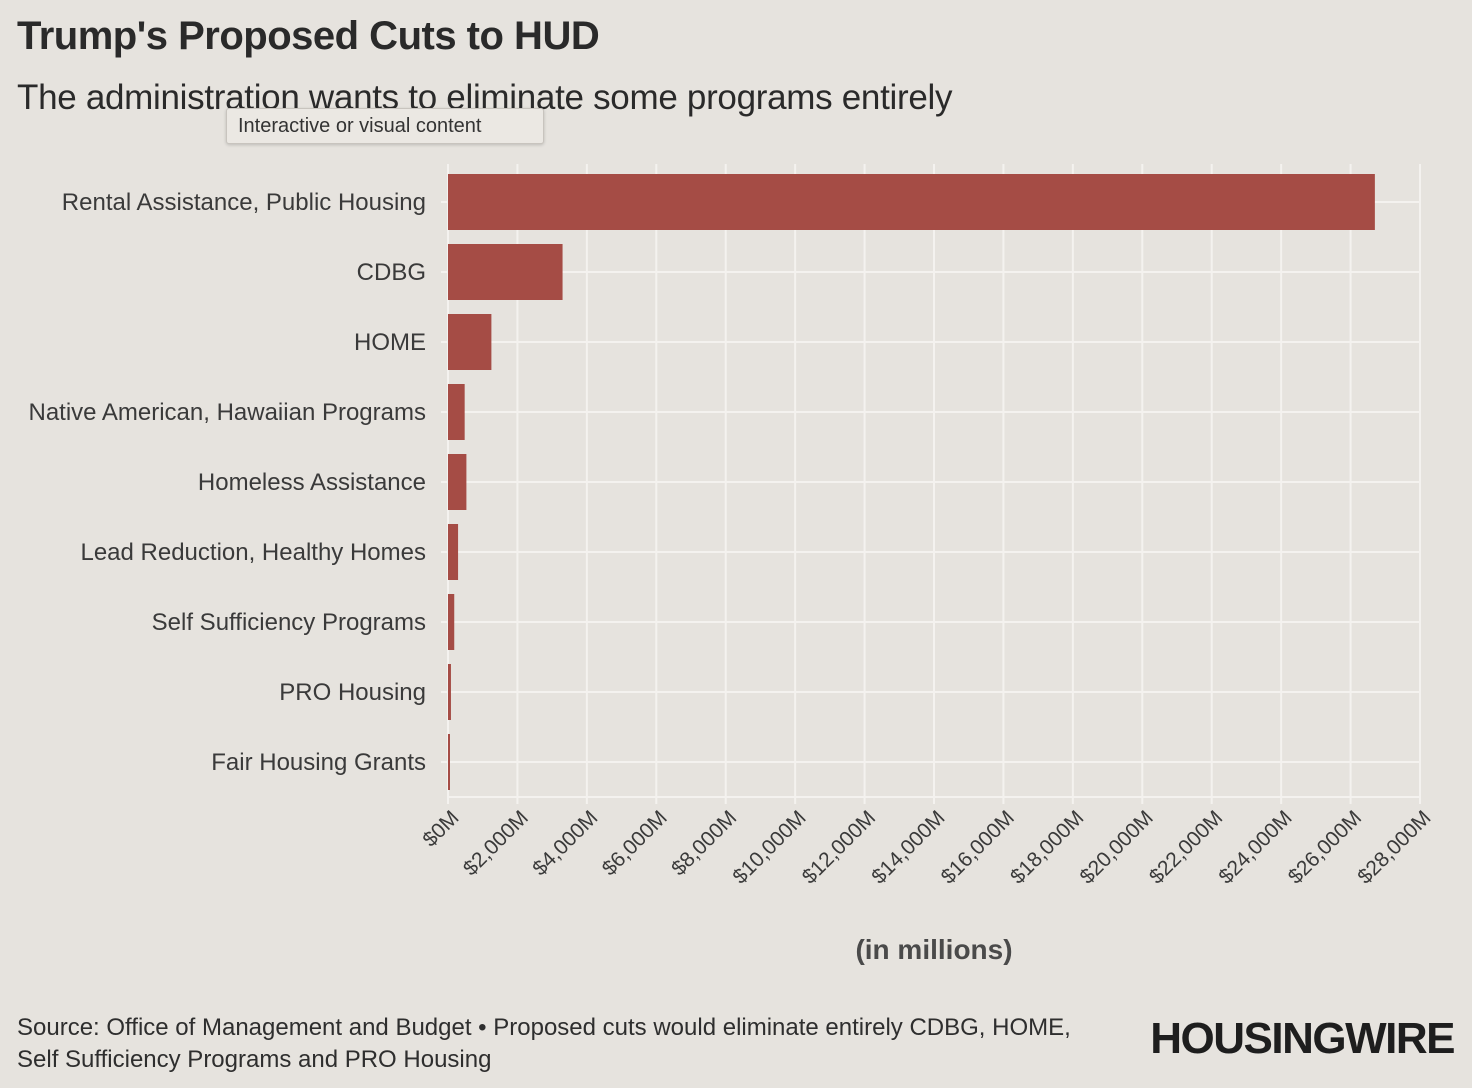 The image size is (1472, 1088). Describe the element at coordinates (1394, 847) in the screenshot. I see `x-tick-label: $28,000M` at that location.